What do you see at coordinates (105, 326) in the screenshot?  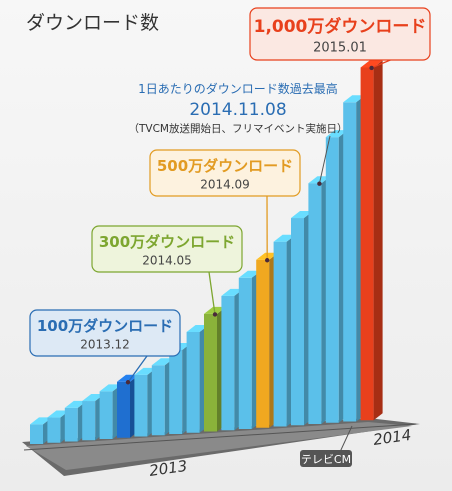 I see `milestone-label: 100万ダウンロード` at bounding box center [105, 326].